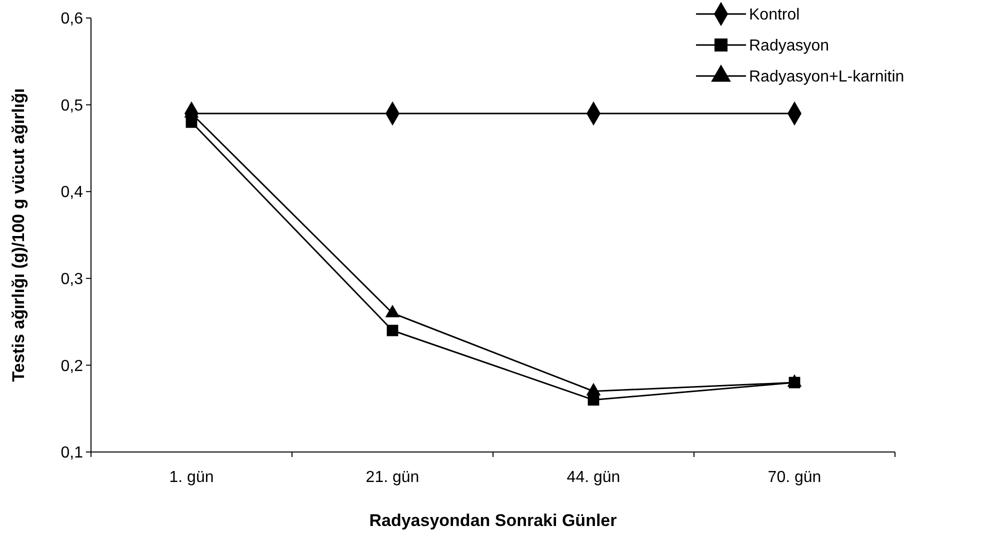  I want to click on x-tick-label: 44. gün, so click(593, 477).